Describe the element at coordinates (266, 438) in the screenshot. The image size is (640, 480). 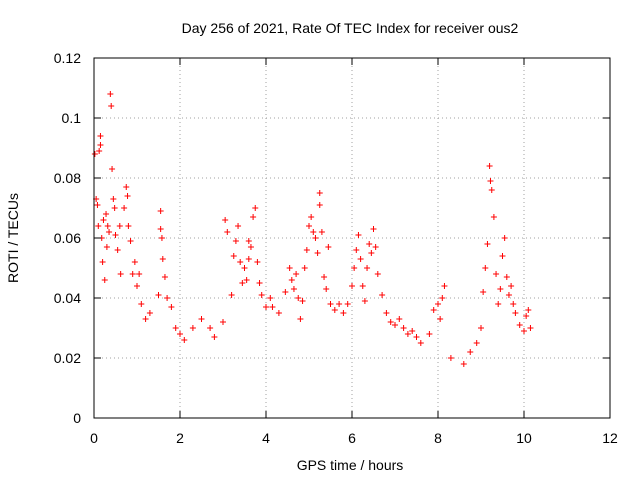
I see `x-tick-label: 4` at that location.